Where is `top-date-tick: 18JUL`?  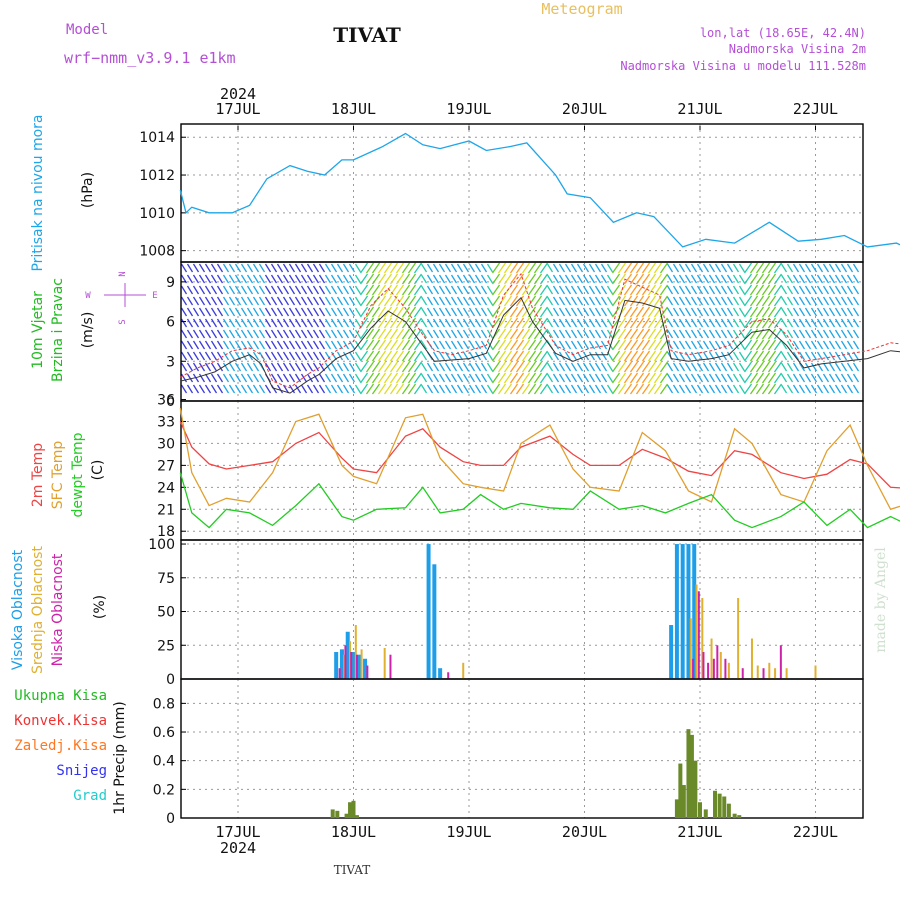
top-date-tick: 18JUL is located at coordinates (353, 109).